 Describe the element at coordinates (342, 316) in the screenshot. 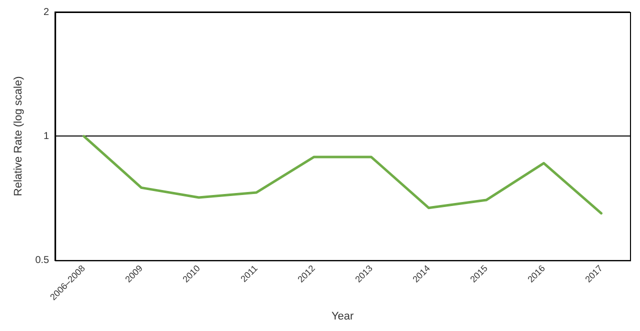

I see `x-axis-title: Year` at that location.